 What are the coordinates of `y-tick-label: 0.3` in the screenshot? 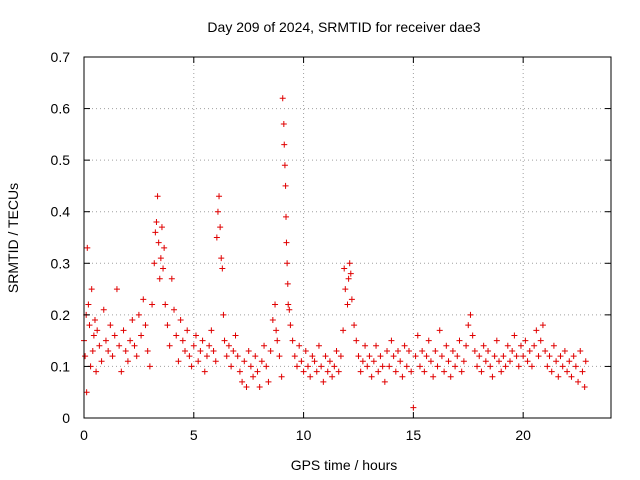 It's located at (61, 263).